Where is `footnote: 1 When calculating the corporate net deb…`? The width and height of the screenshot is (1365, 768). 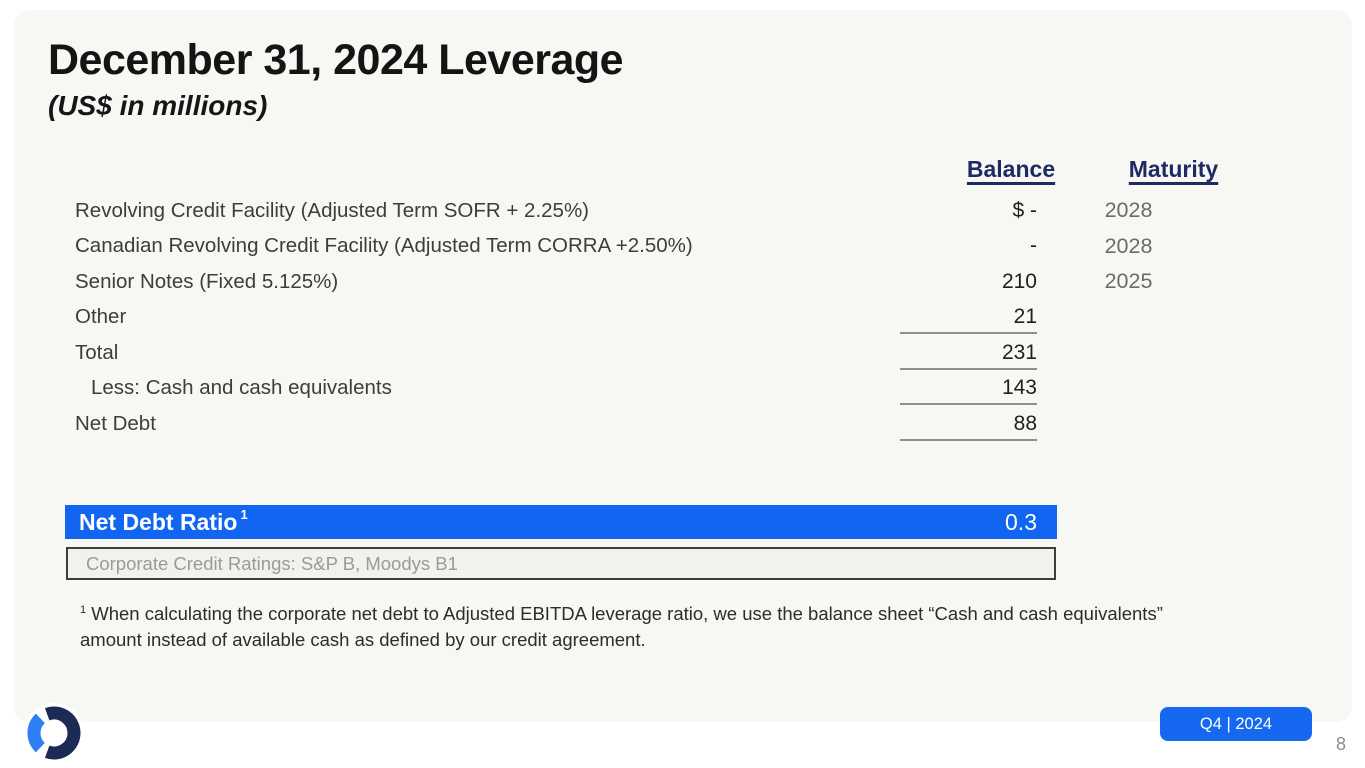
footnote: 1 When calculating the corporate net deb… is located at coordinates (647, 627).